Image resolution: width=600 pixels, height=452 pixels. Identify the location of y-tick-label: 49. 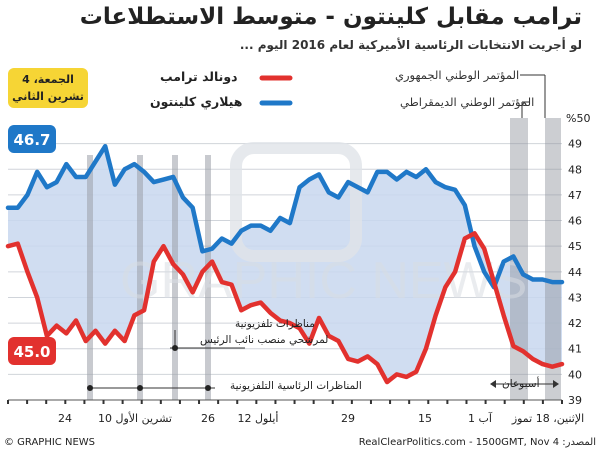
(575, 144).